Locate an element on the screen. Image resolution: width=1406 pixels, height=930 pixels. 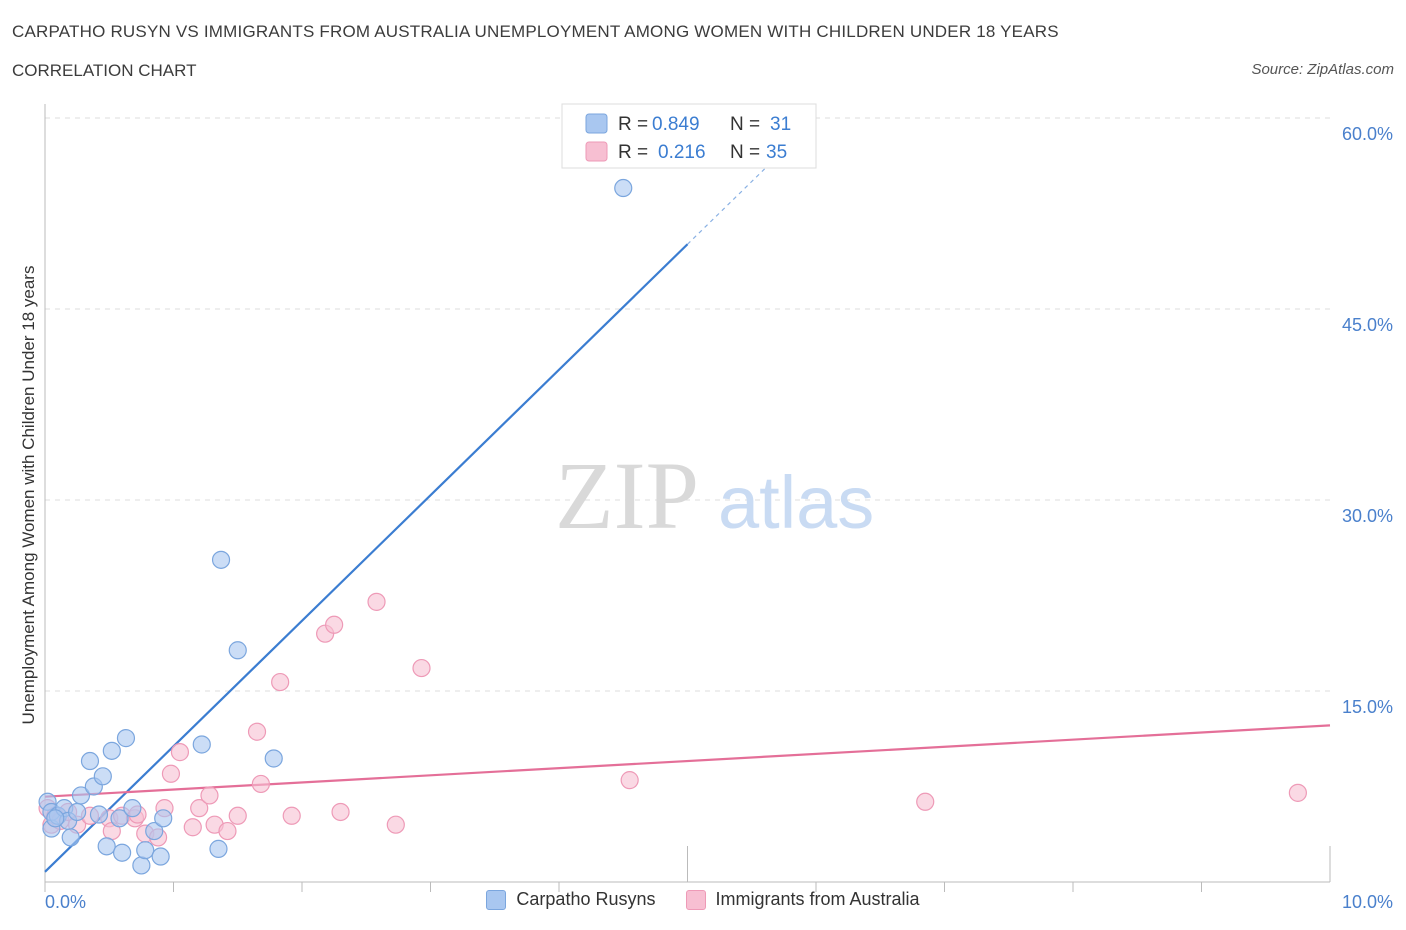
stats-legend: R = 0.849 N = 31 R = 0.216 N = 35 is located at coordinates (689, 136).